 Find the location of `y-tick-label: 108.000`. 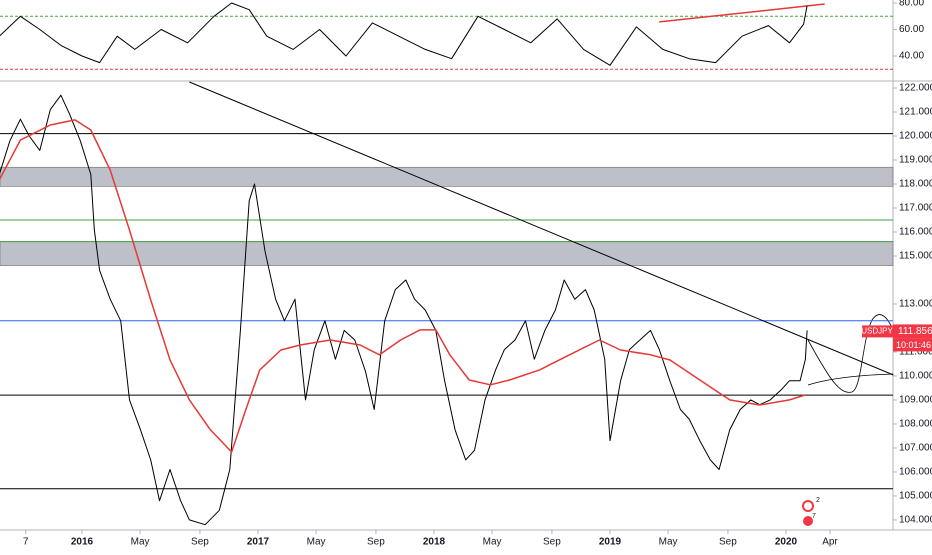

y-tick-label: 108.000 is located at coordinates (915, 424).